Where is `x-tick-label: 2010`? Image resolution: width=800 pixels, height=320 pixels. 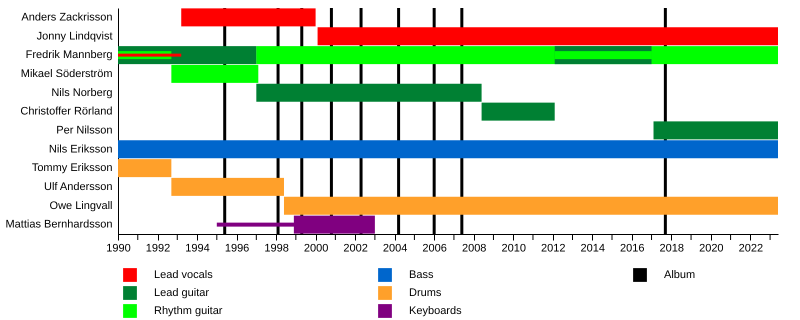
x-tick-label: 2010 is located at coordinates (513, 248).